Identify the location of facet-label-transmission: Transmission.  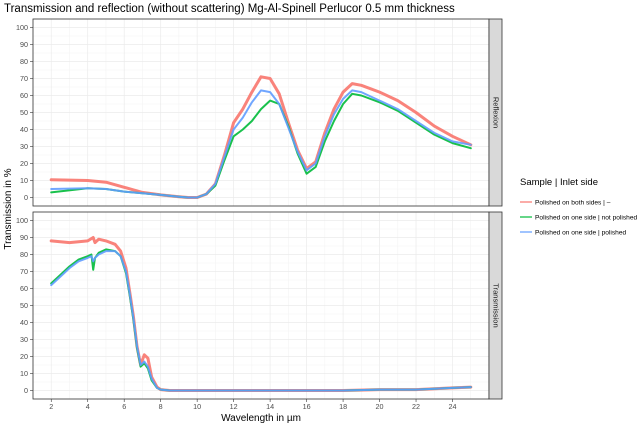
(496, 305).